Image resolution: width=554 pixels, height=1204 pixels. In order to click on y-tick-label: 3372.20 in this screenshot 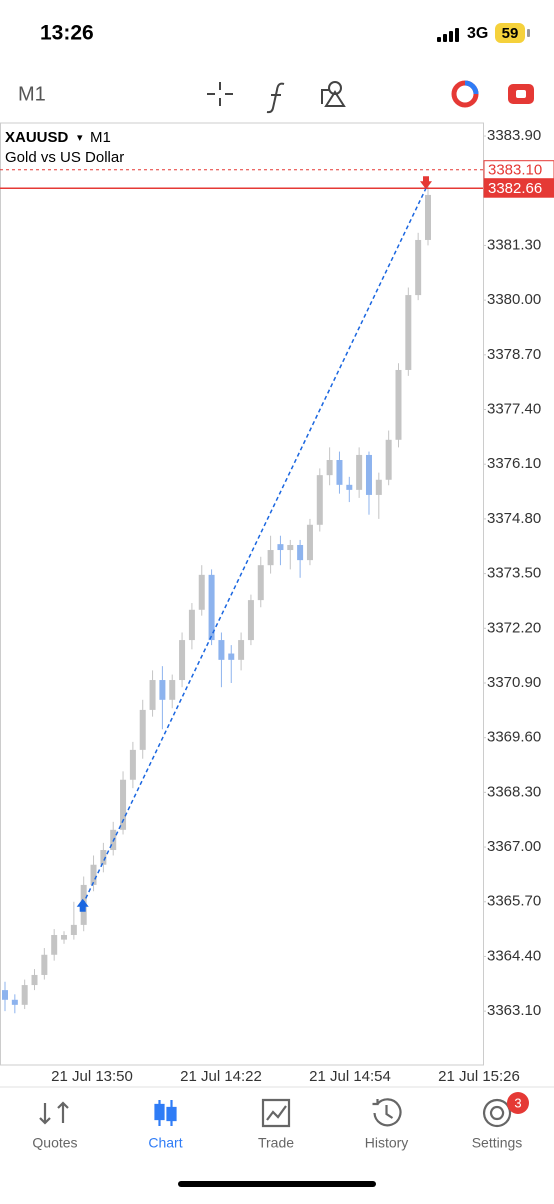, I will do `click(514, 627)`.